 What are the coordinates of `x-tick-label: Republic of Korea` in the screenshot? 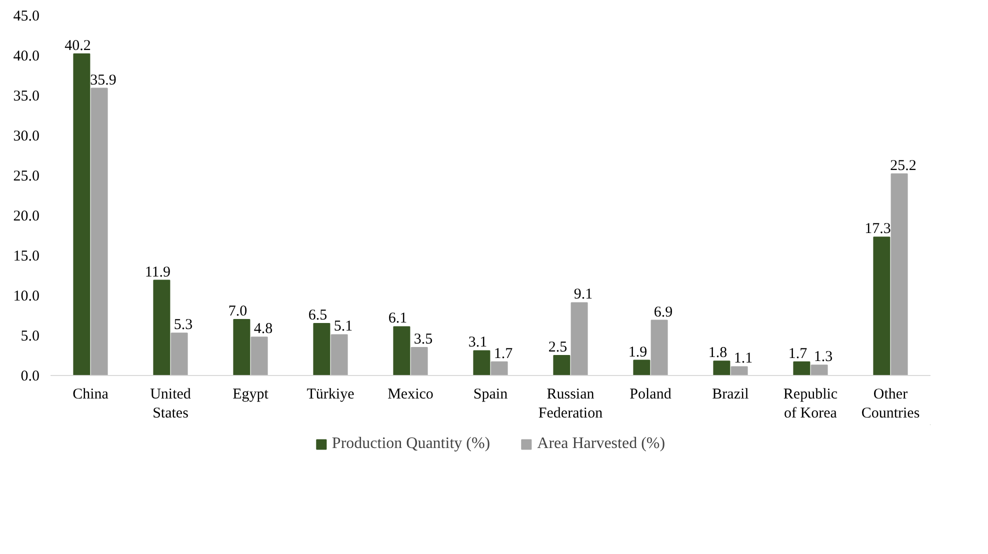 It's located at (810, 404).